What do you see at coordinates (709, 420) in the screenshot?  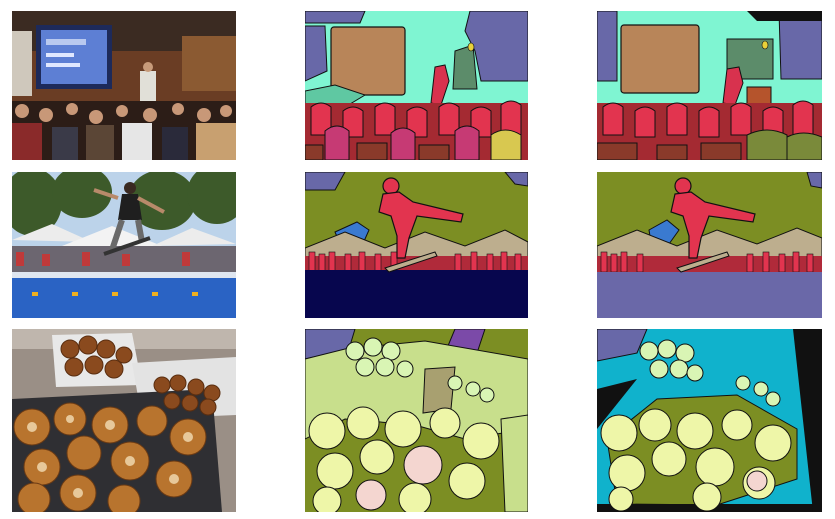 I see `donuts-segmentation-b` at bounding box center [709, 420].